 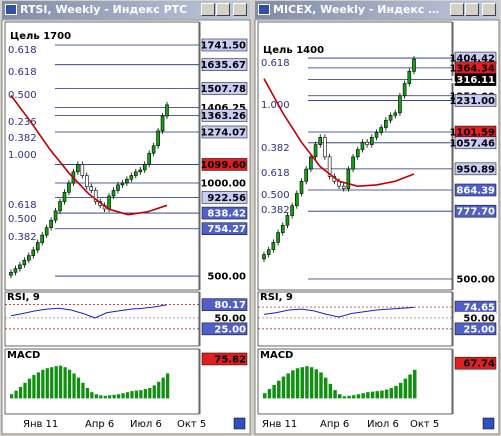 What do you see at coordinates (472, 59) in the screenshot?
I see `scale-label: 1404.42` at bounding box center [472, 59].